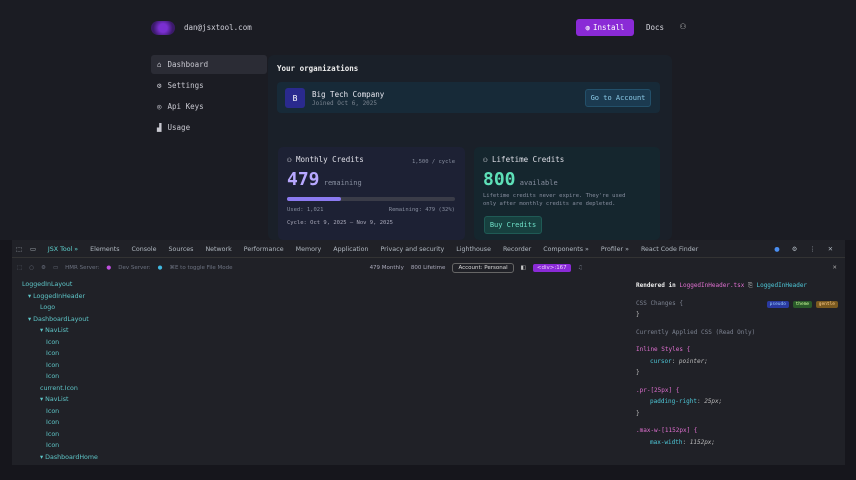  Describe the element at coordinates (43, 268) in the screenshot. I see `settings-icon: ⚙` at that location.